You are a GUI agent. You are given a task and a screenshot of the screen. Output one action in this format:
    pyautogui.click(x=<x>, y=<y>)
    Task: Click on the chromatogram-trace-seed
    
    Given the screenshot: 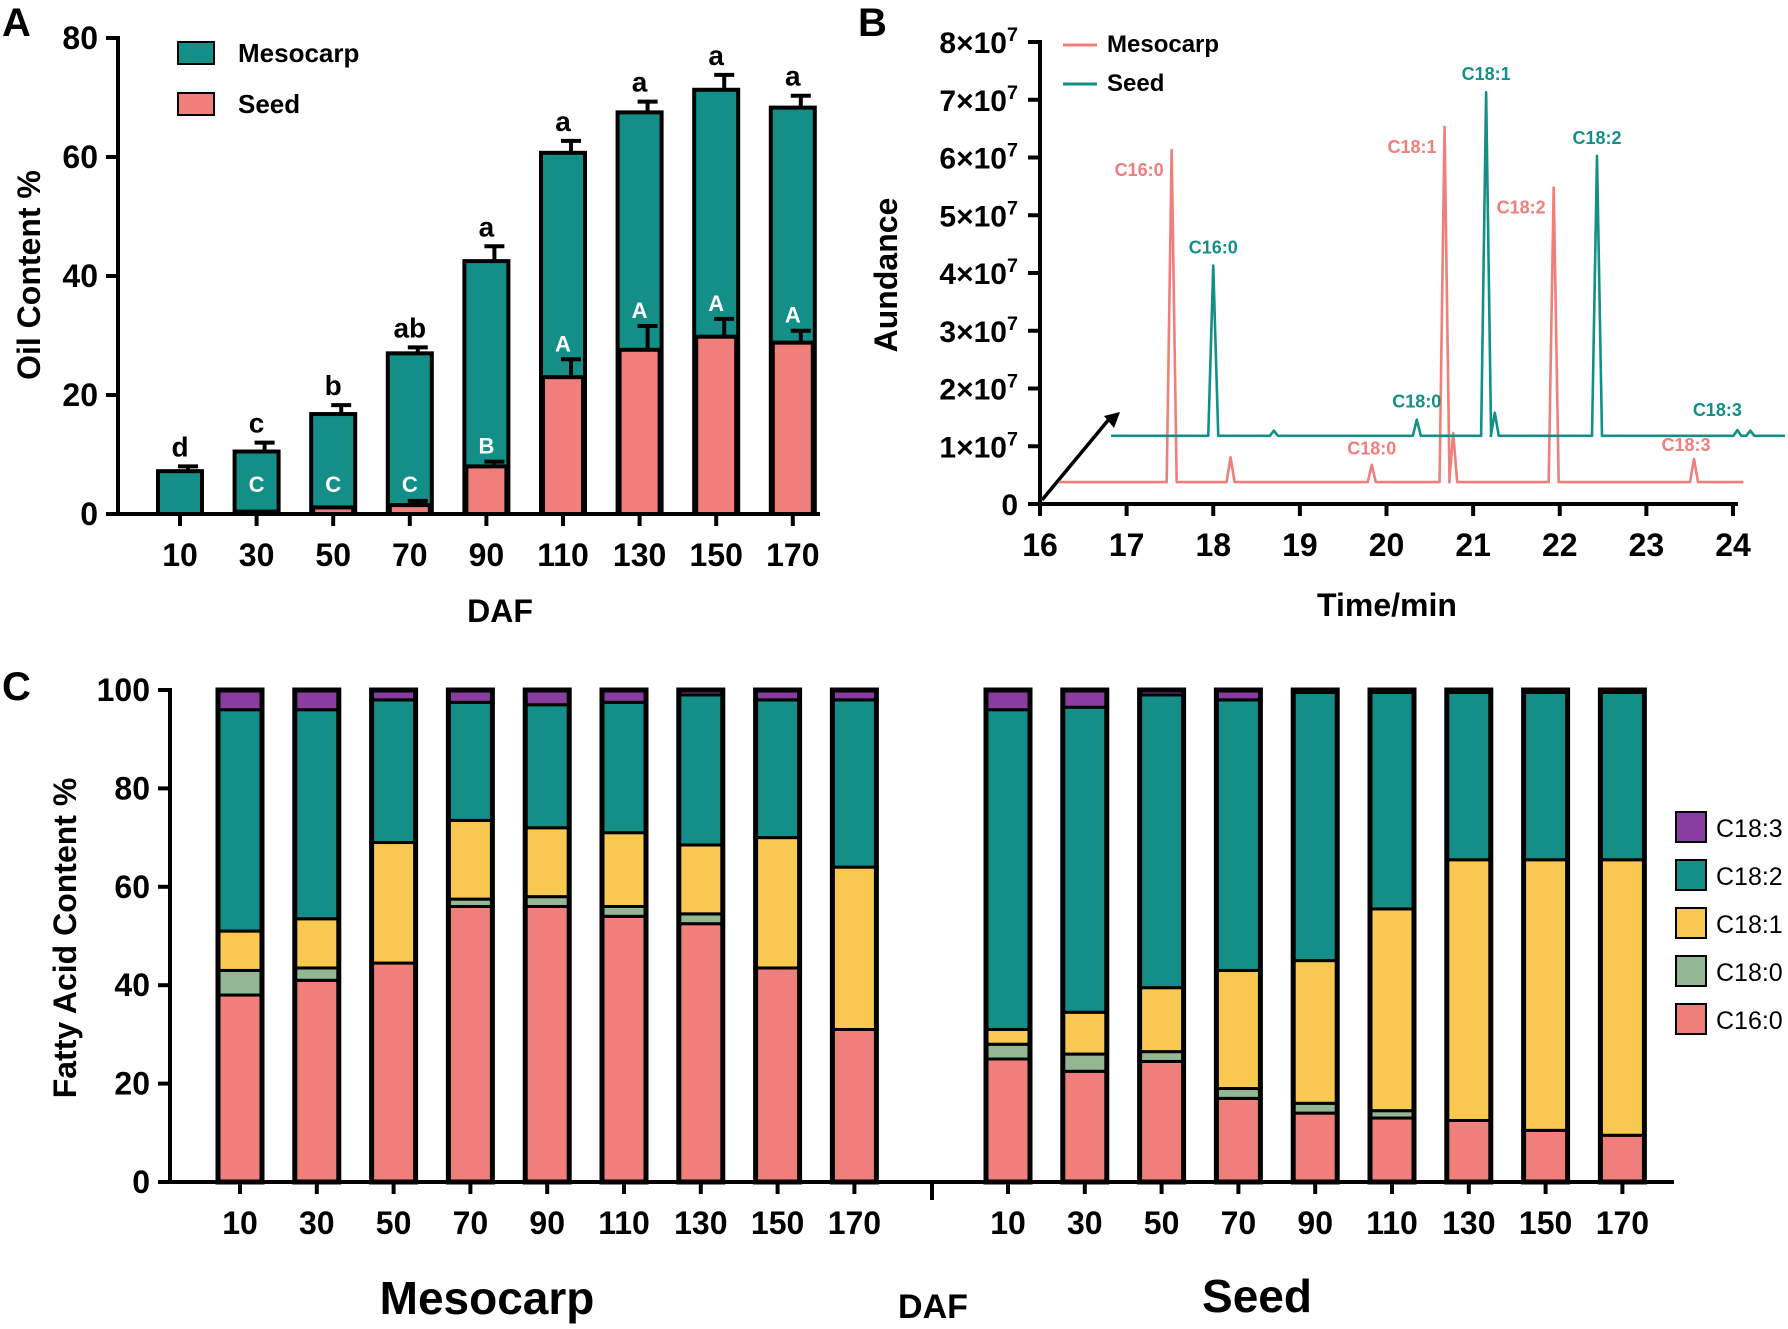 What is the action you would take?
    pyautogui.click(x=1448, y=264)
    